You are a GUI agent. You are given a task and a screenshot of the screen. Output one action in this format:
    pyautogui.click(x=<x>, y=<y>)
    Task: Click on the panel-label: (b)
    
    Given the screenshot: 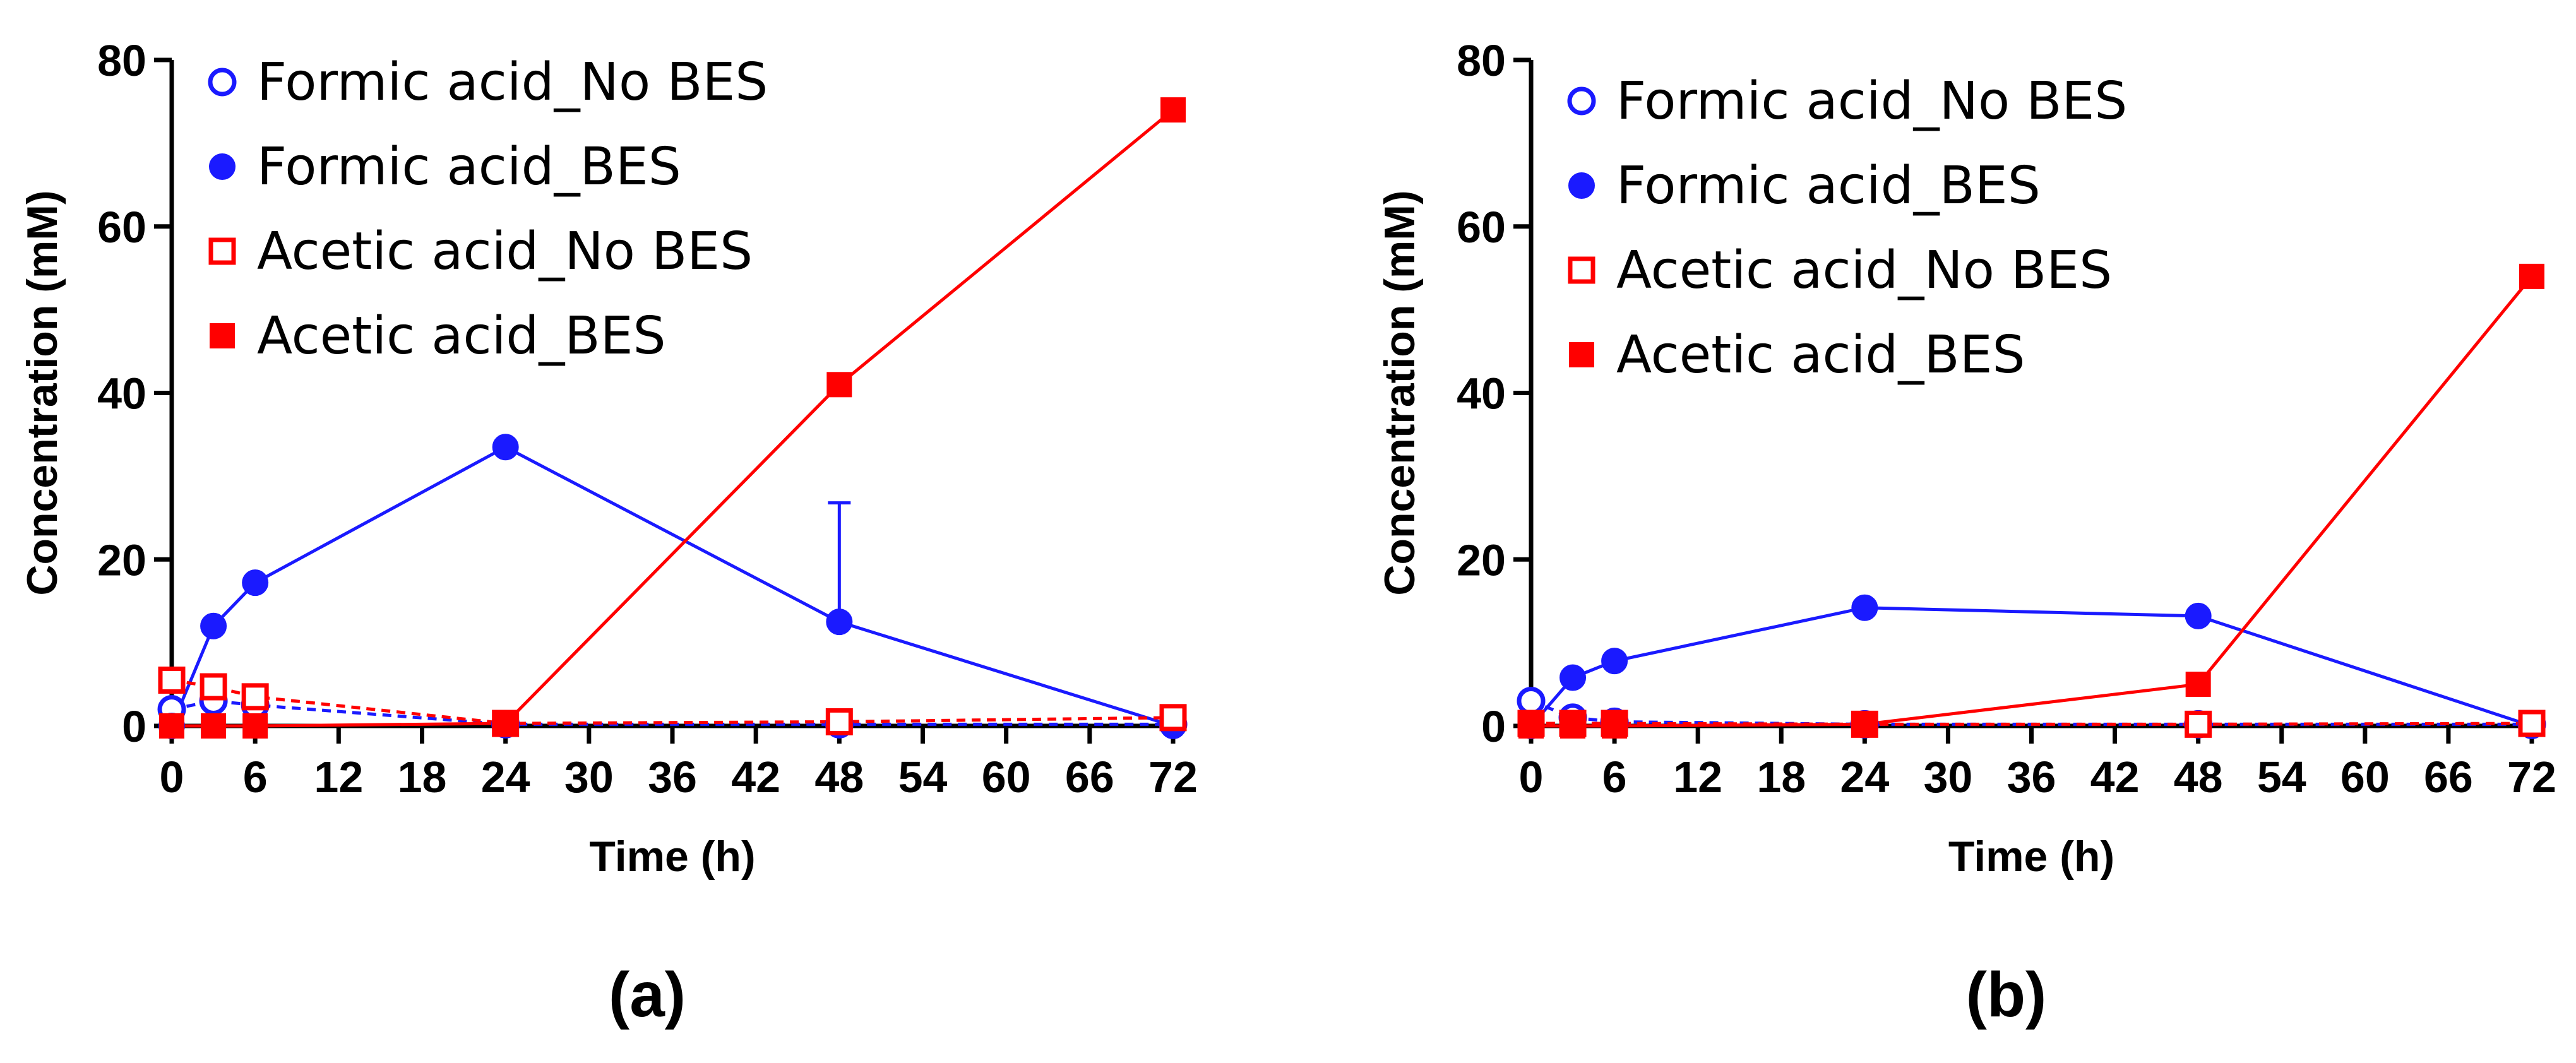 What is the action you would take?
    pyautogui.click(x=2006, y=995)
    